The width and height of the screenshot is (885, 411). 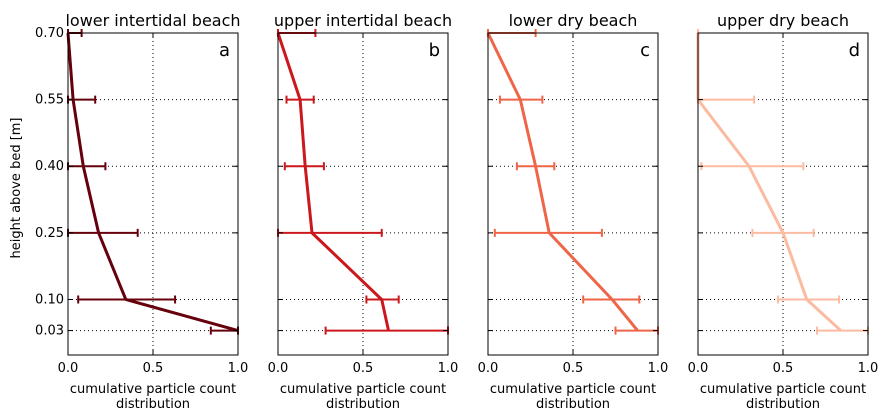 I want to click on y-axis-label: height above bed [m], so click(x=16, y=187).